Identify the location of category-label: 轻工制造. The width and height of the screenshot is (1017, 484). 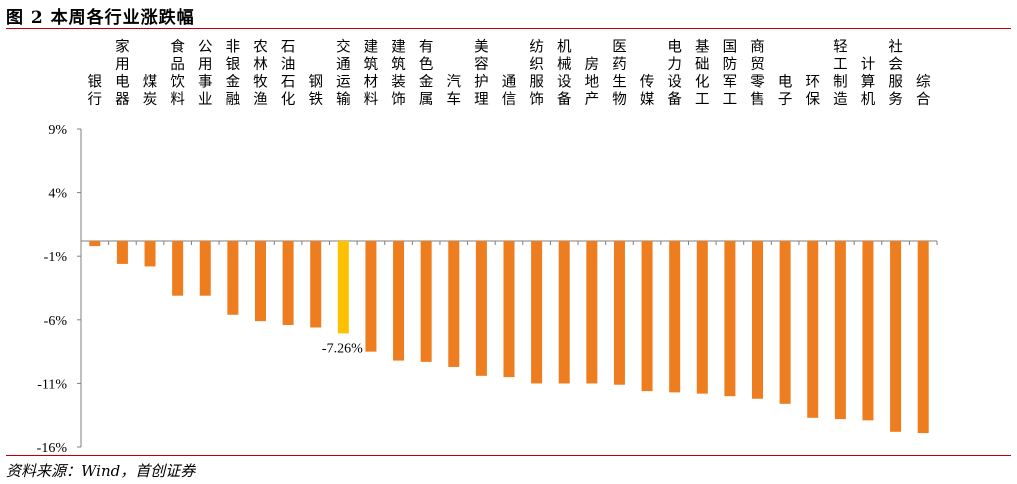
(840, 74).